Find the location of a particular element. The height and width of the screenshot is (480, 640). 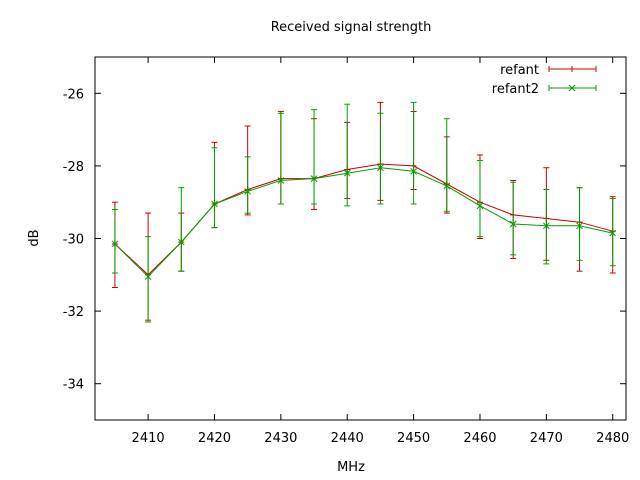

y-tick-label: -32 is located at coordinates (73, 312).